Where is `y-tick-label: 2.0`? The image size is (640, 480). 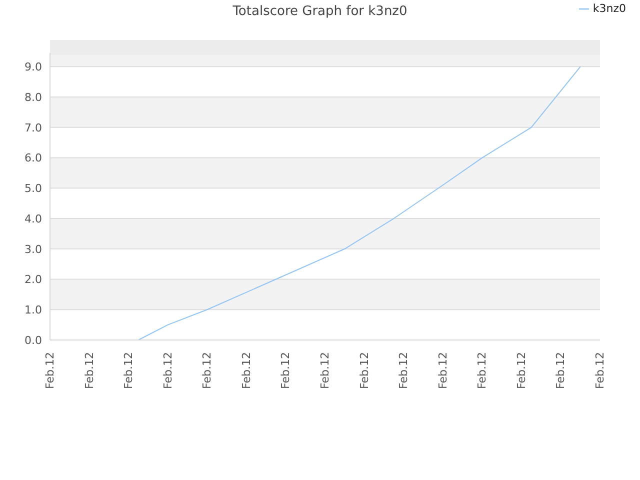 y-tick-label: 2.0 is located at coordinates (33, 279).